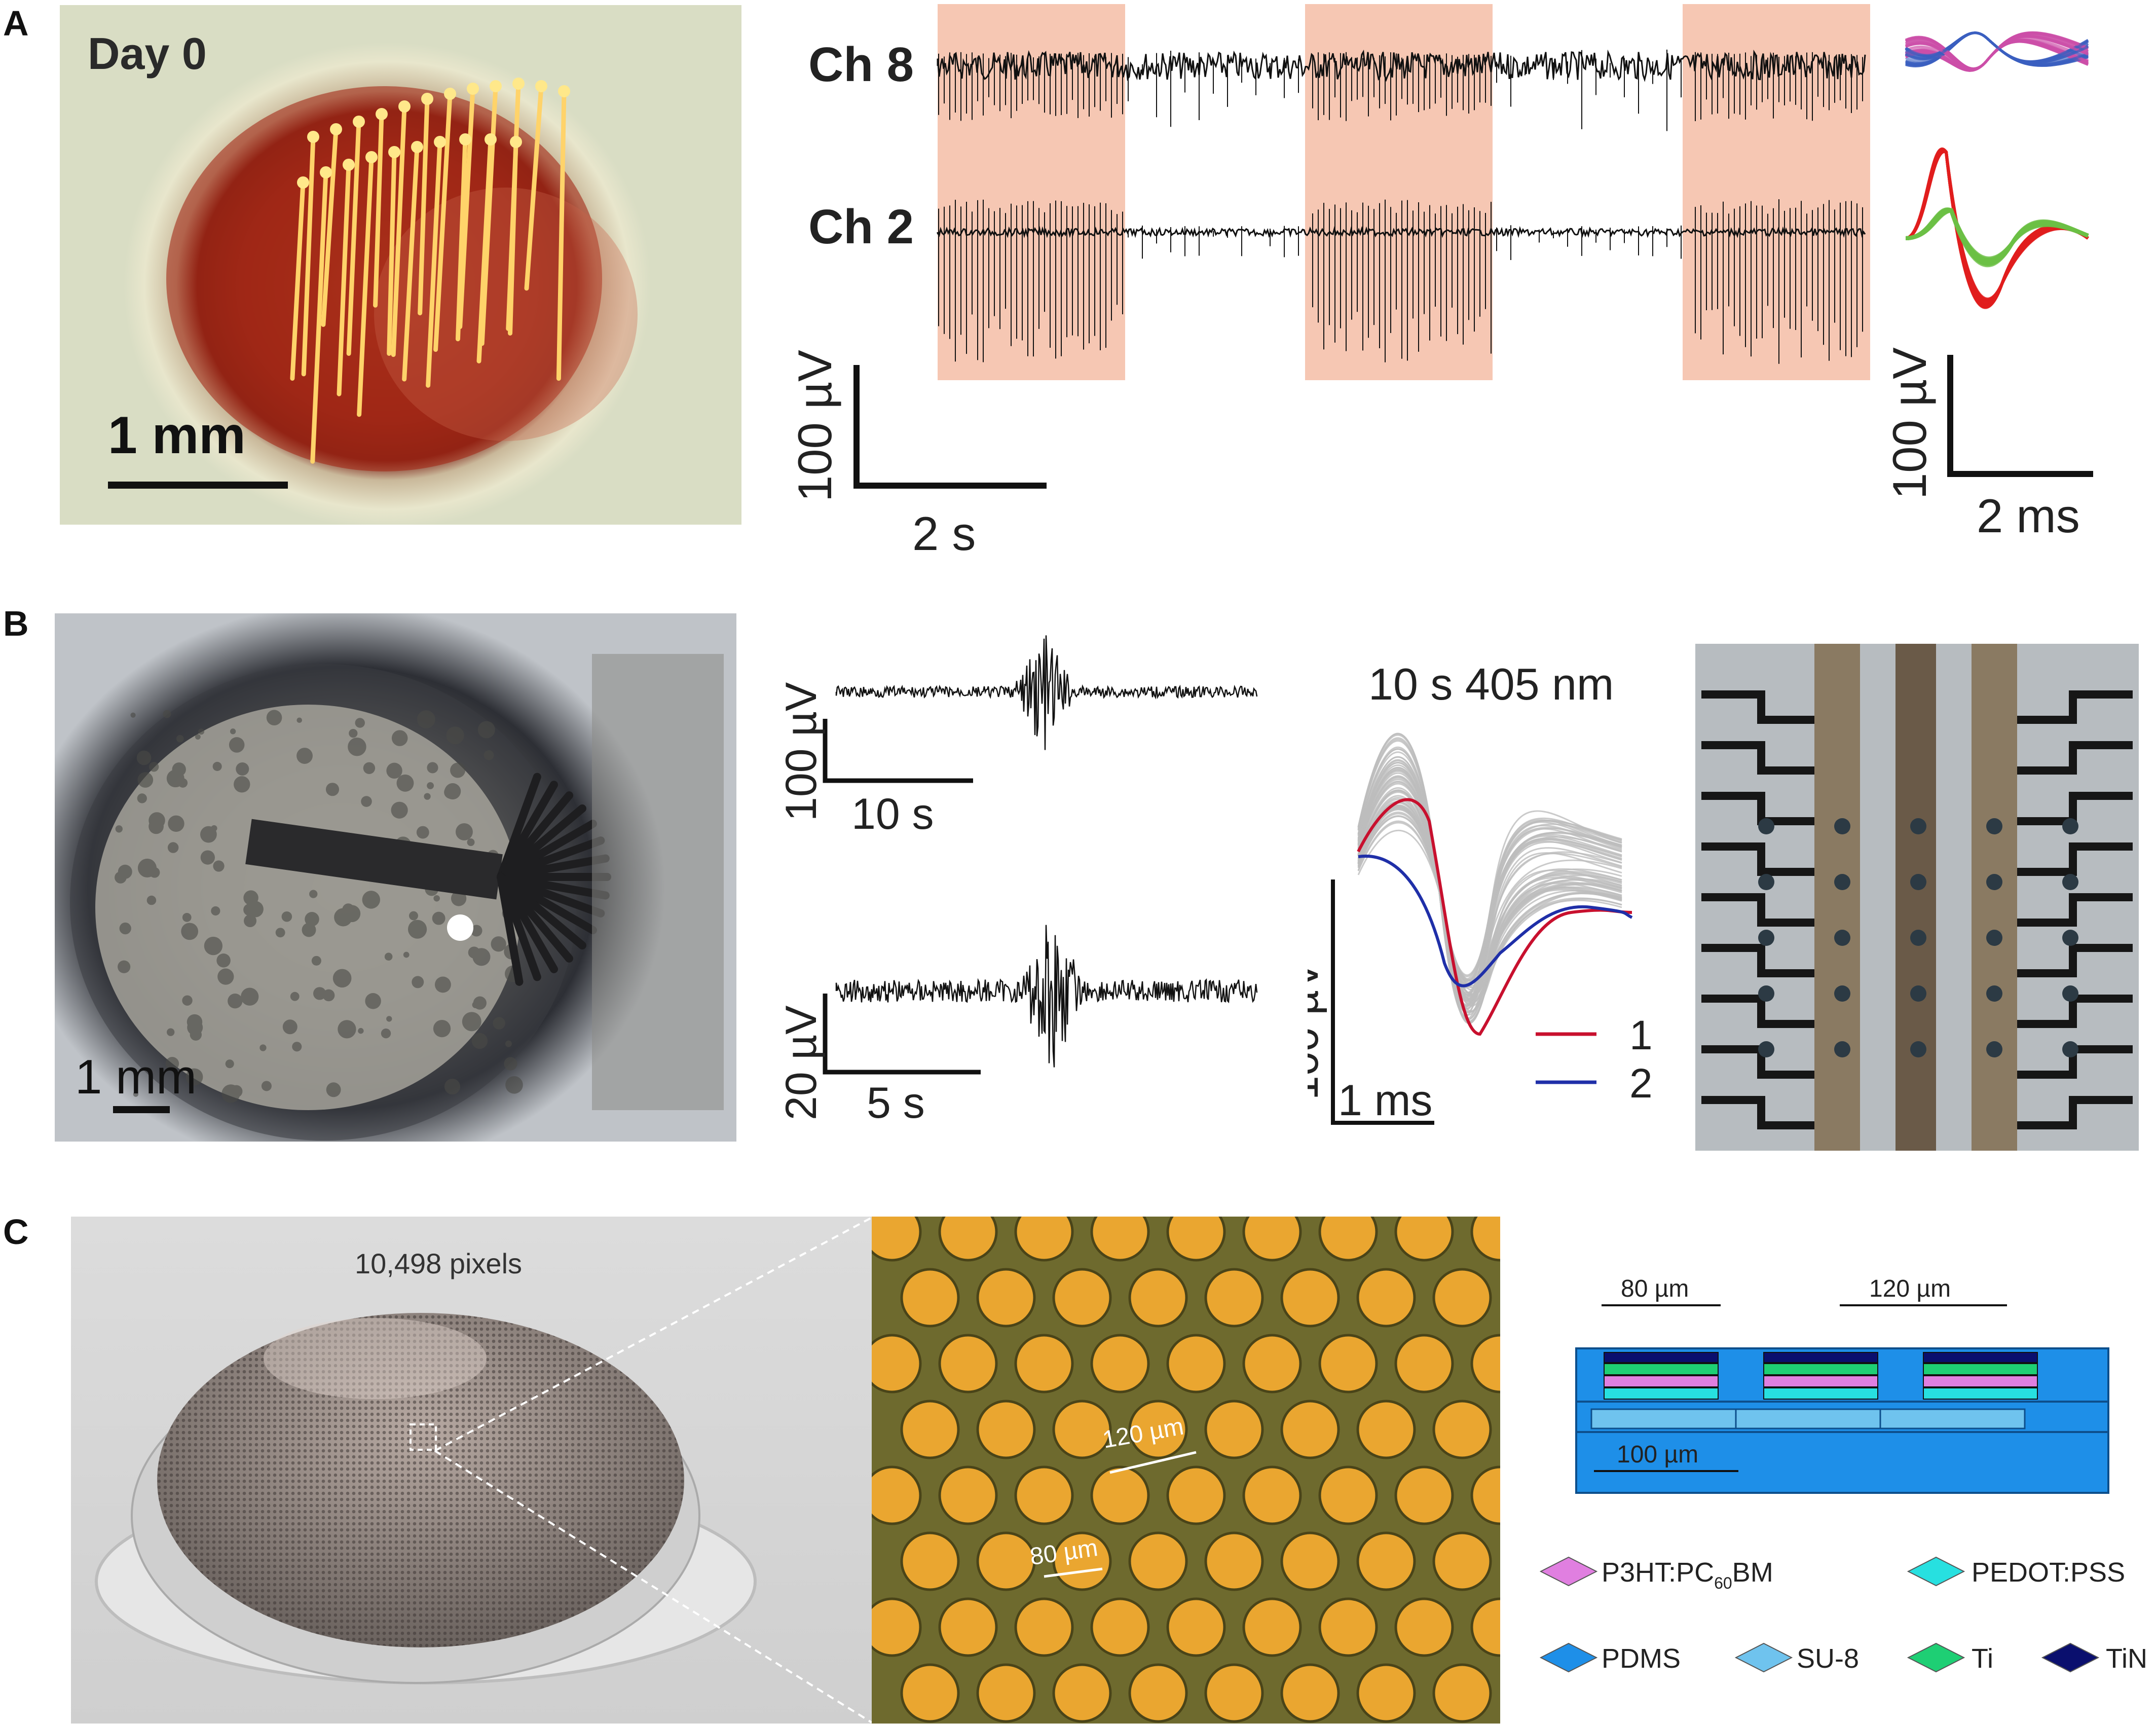 This screenshot has height=1724, width=2156. What do you see at coordinates (198, 485) in the screenshot?
I see `scale-bar-a` at bounding box center [198, 485].